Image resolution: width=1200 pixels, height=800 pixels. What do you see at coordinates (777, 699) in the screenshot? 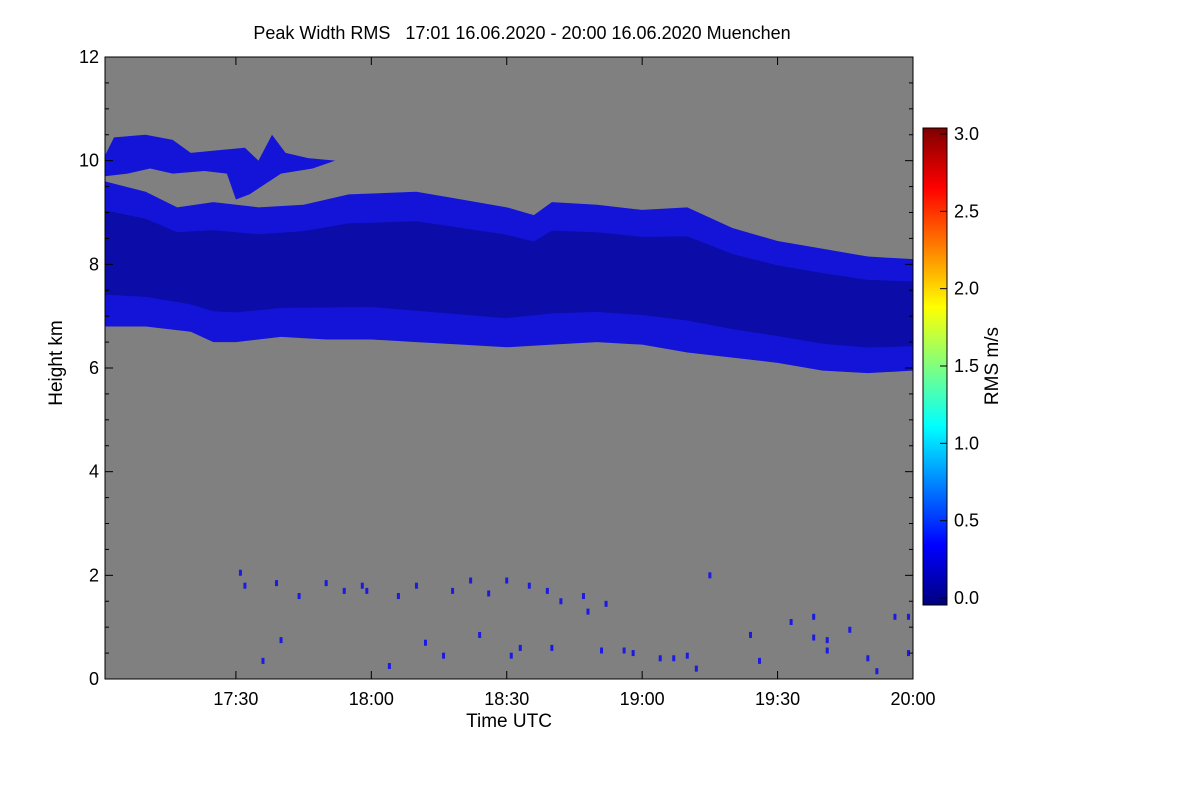
I see `x-tick-label-19:30: 19:30` at bounding box center [777, 699].